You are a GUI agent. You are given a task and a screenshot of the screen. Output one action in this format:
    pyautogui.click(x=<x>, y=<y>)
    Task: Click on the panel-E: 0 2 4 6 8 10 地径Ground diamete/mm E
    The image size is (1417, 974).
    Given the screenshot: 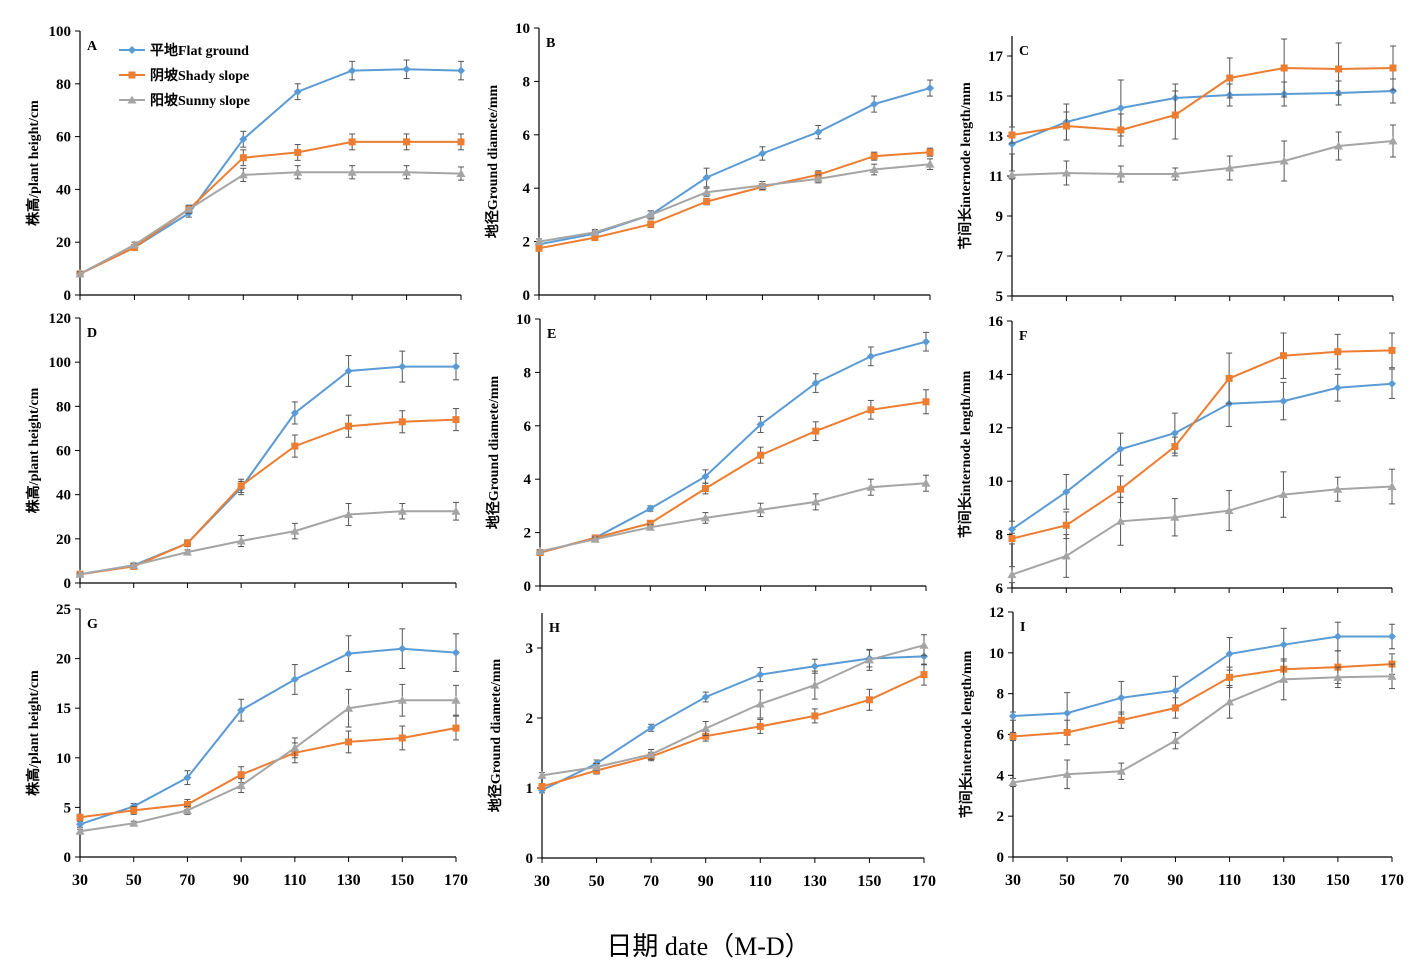 What is the action you would take?
    pyautogui.click(x=708, y=453)
    